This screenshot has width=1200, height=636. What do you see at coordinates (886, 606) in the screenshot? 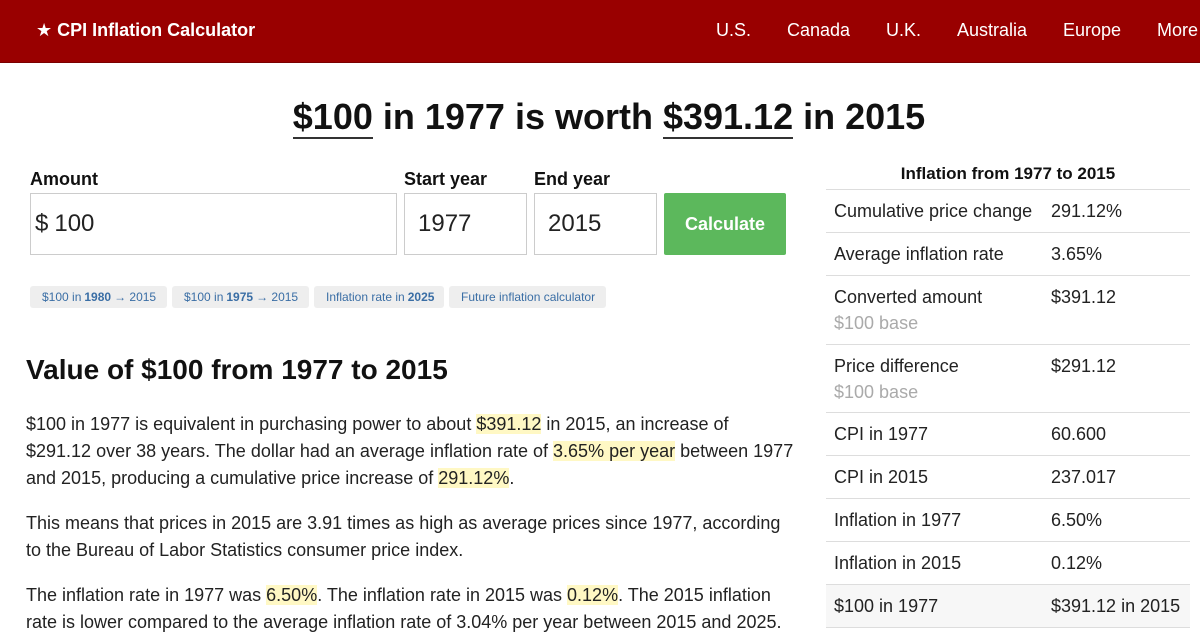
I see `row-label: $100 in 1977` at bounding box center [886, 606].